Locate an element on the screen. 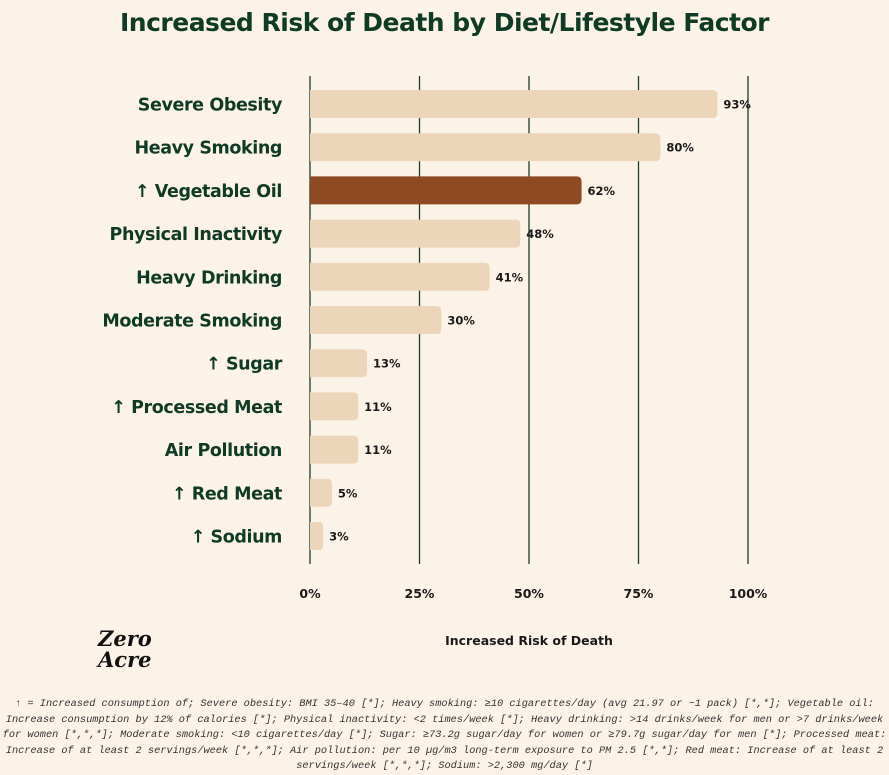 Image resolution: width=889 pixels, height=775 pixels. data-label: 80% is located at coordinates (680, 148).